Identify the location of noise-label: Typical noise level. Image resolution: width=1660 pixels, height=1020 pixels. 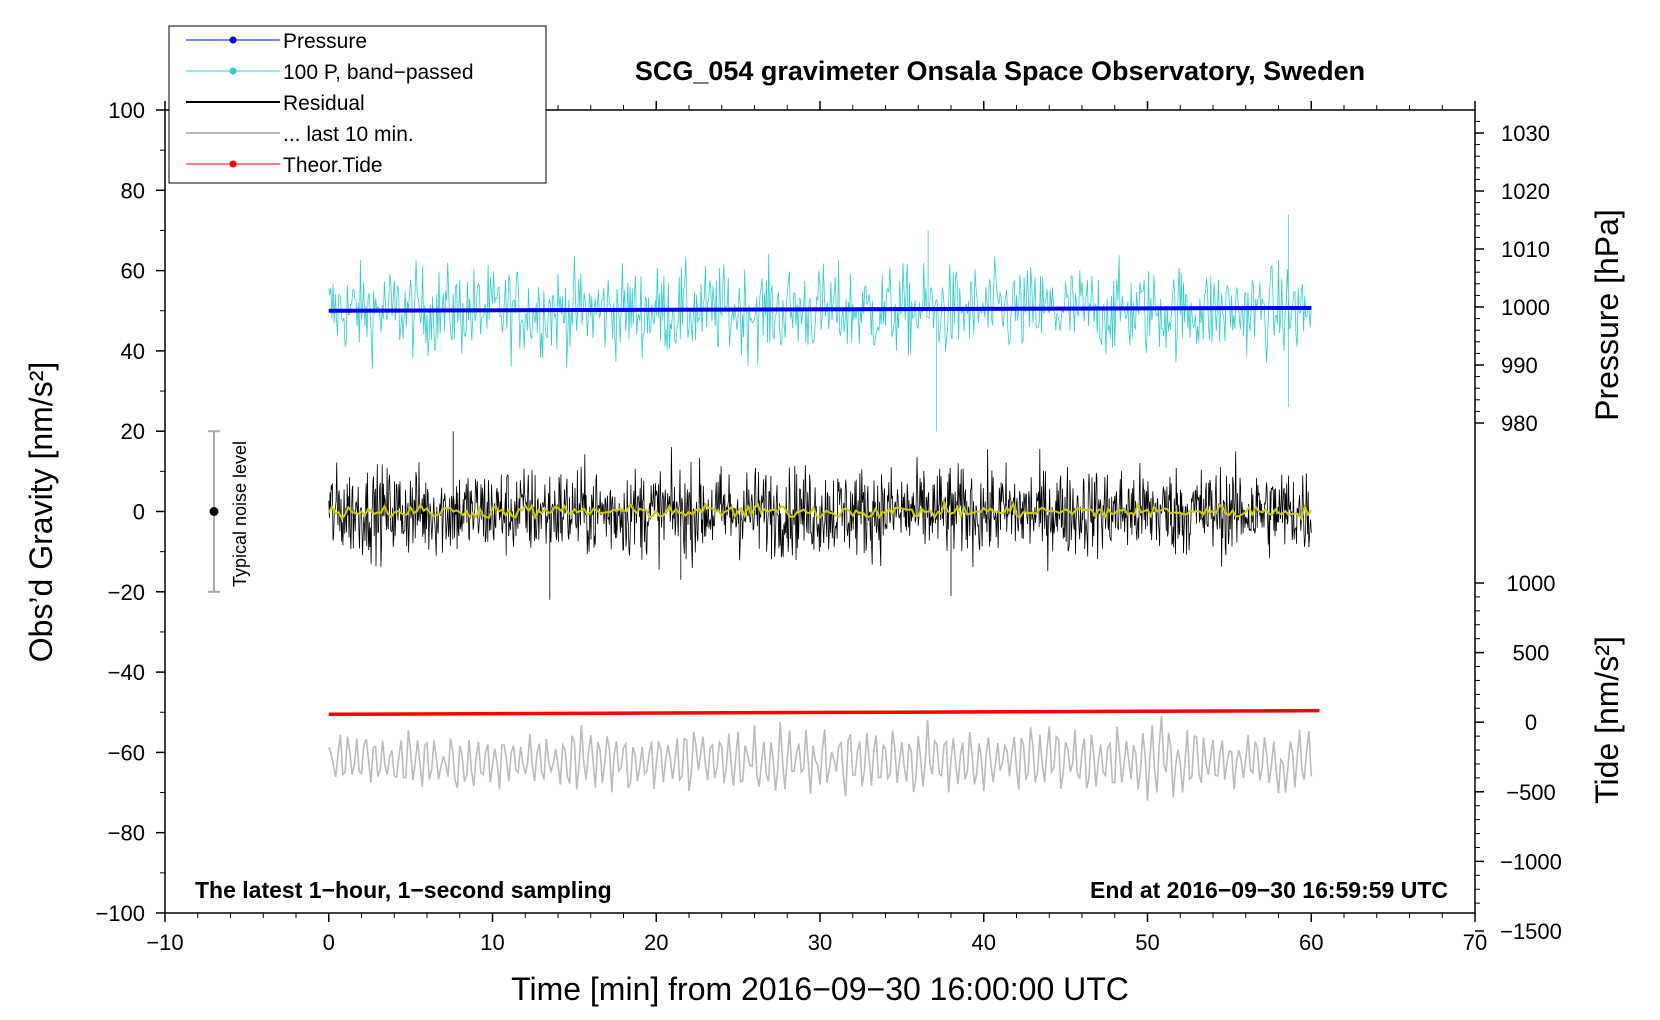
(240, 514).